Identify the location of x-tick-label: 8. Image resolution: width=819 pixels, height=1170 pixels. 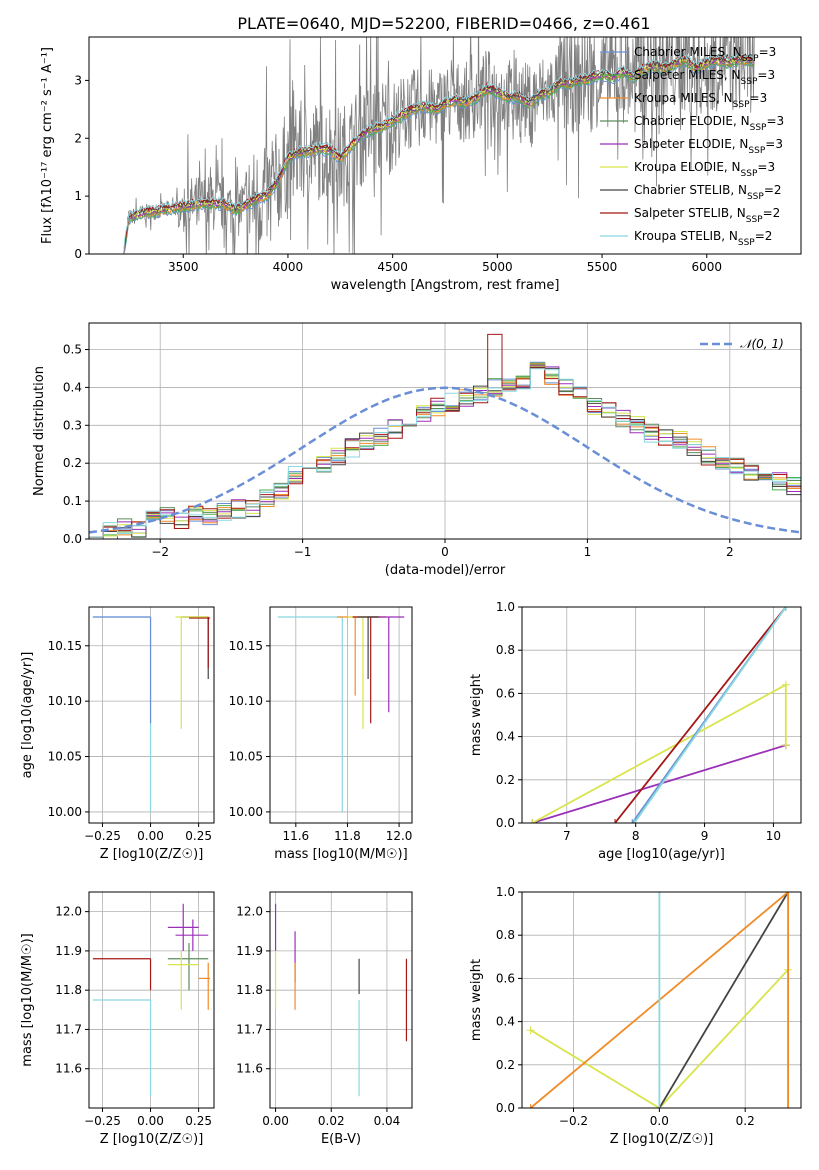
(636, 836).